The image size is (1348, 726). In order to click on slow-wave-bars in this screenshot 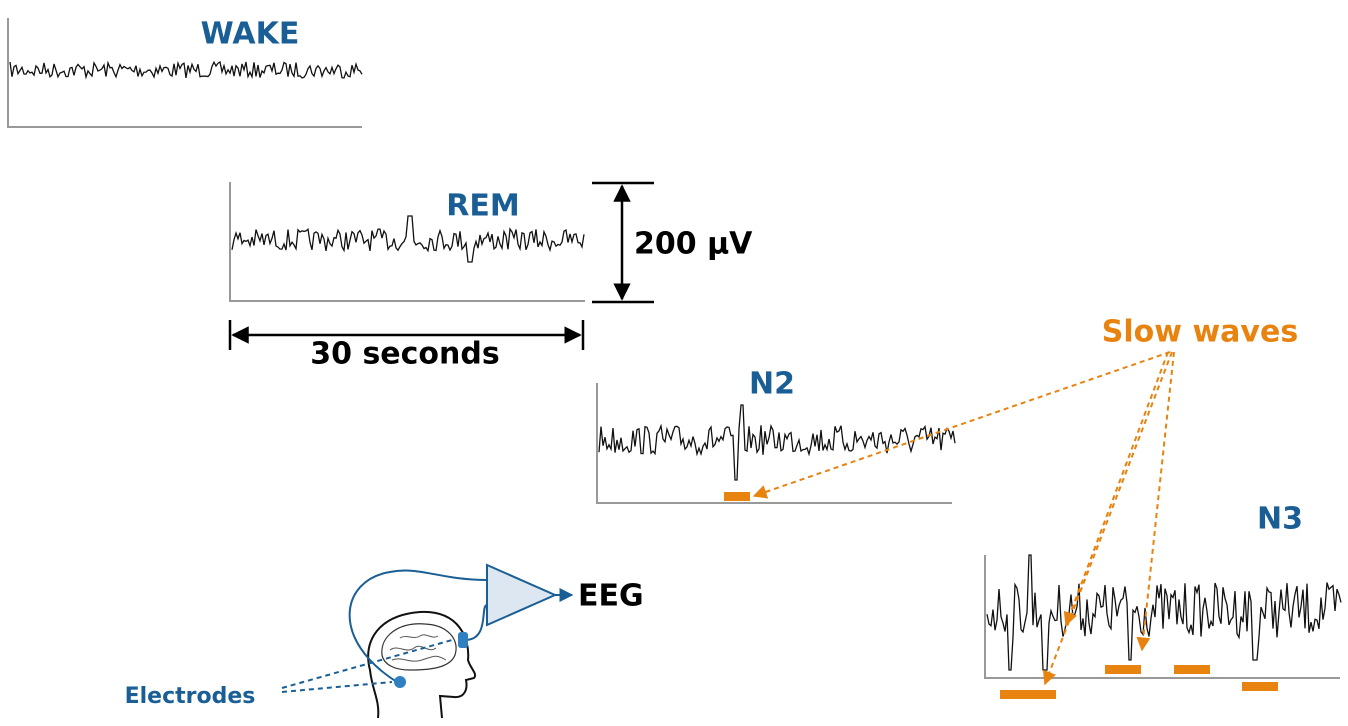, I will do `click(1001, 595)`.